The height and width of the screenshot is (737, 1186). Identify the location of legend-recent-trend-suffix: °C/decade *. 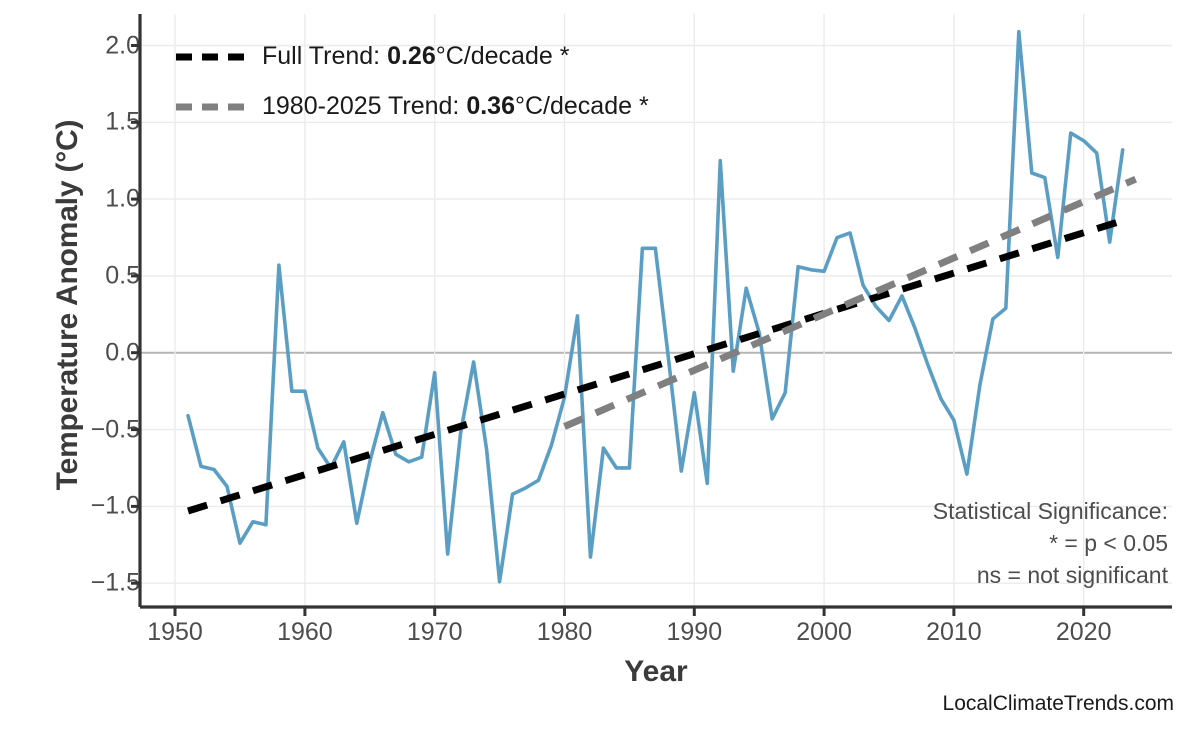
(582, 106).